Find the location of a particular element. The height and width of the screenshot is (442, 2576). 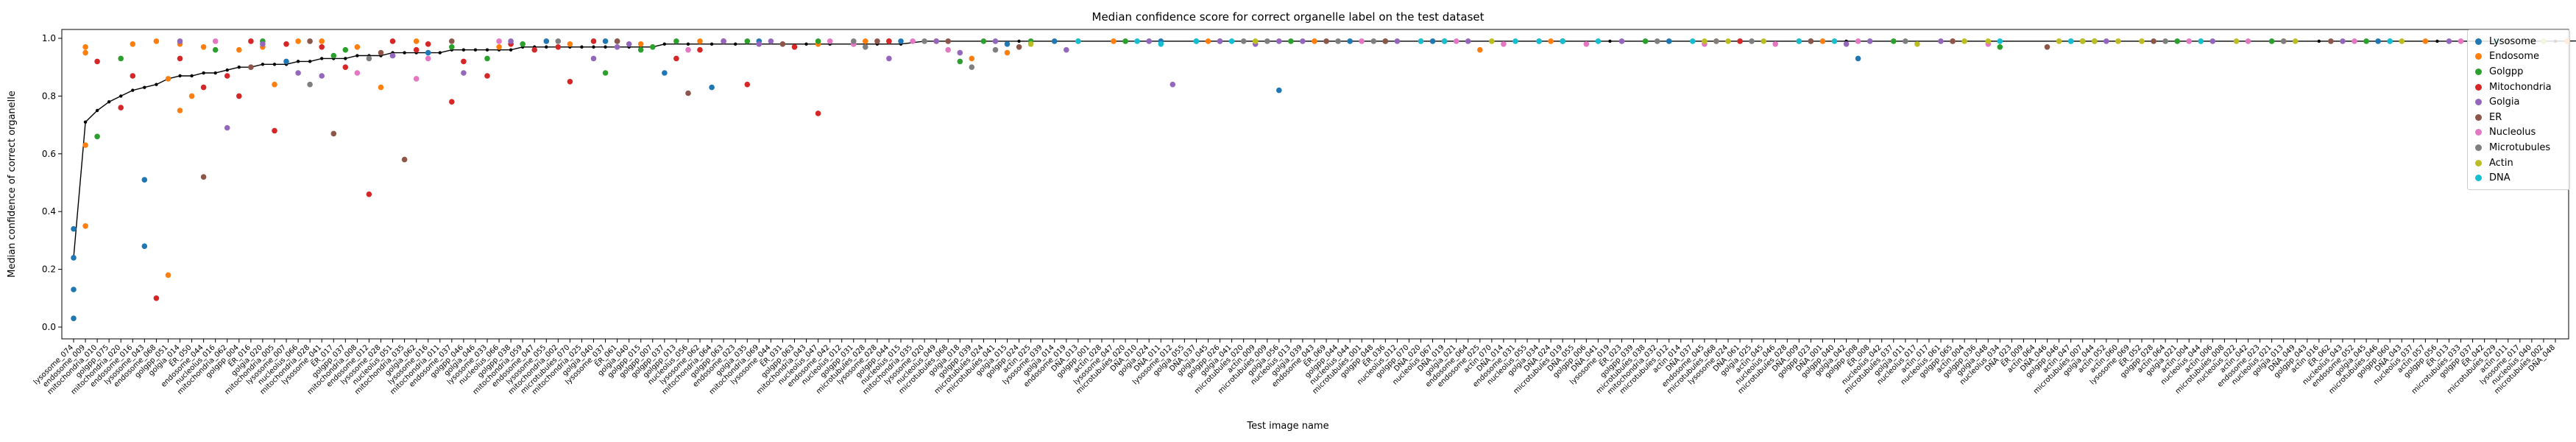

legend-item: Actin is located at coordinates (2518, 163).